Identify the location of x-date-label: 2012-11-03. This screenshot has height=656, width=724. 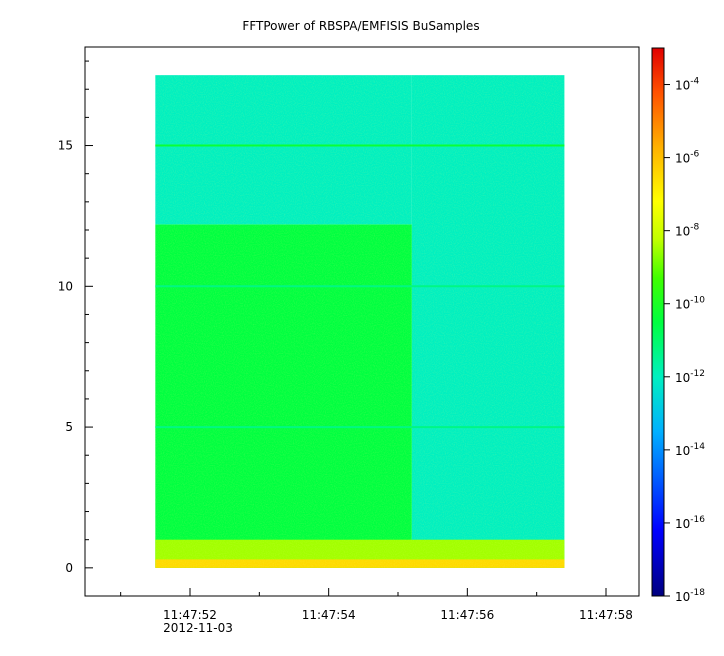
(198, 628).